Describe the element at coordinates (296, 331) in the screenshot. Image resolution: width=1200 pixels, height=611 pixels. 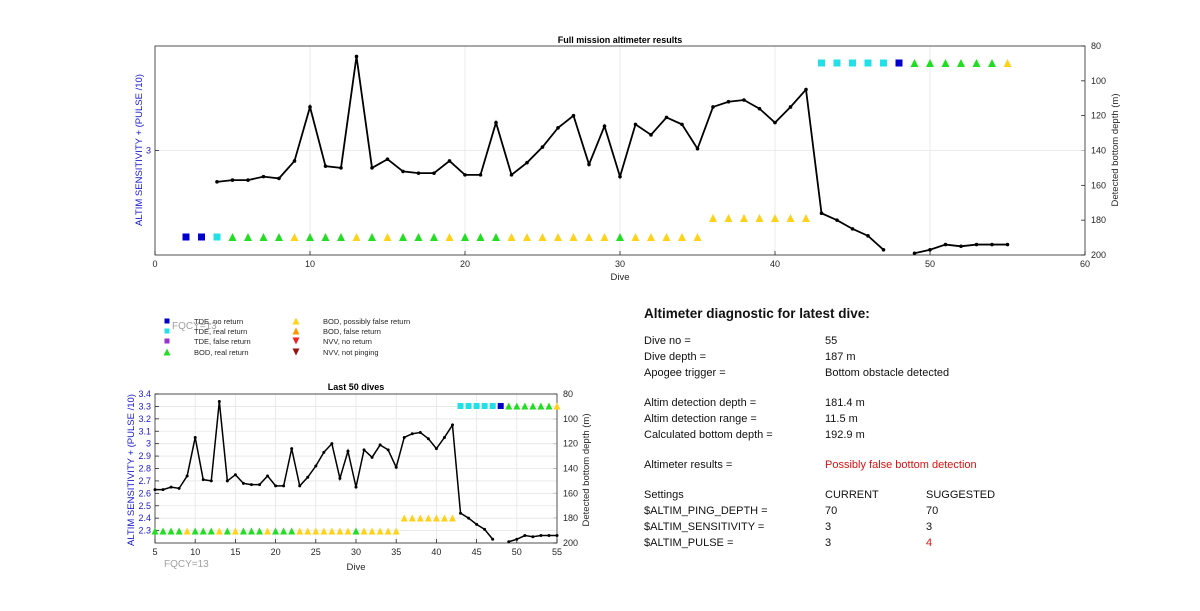
I see `bod-false-return-legend-marker` at that location.